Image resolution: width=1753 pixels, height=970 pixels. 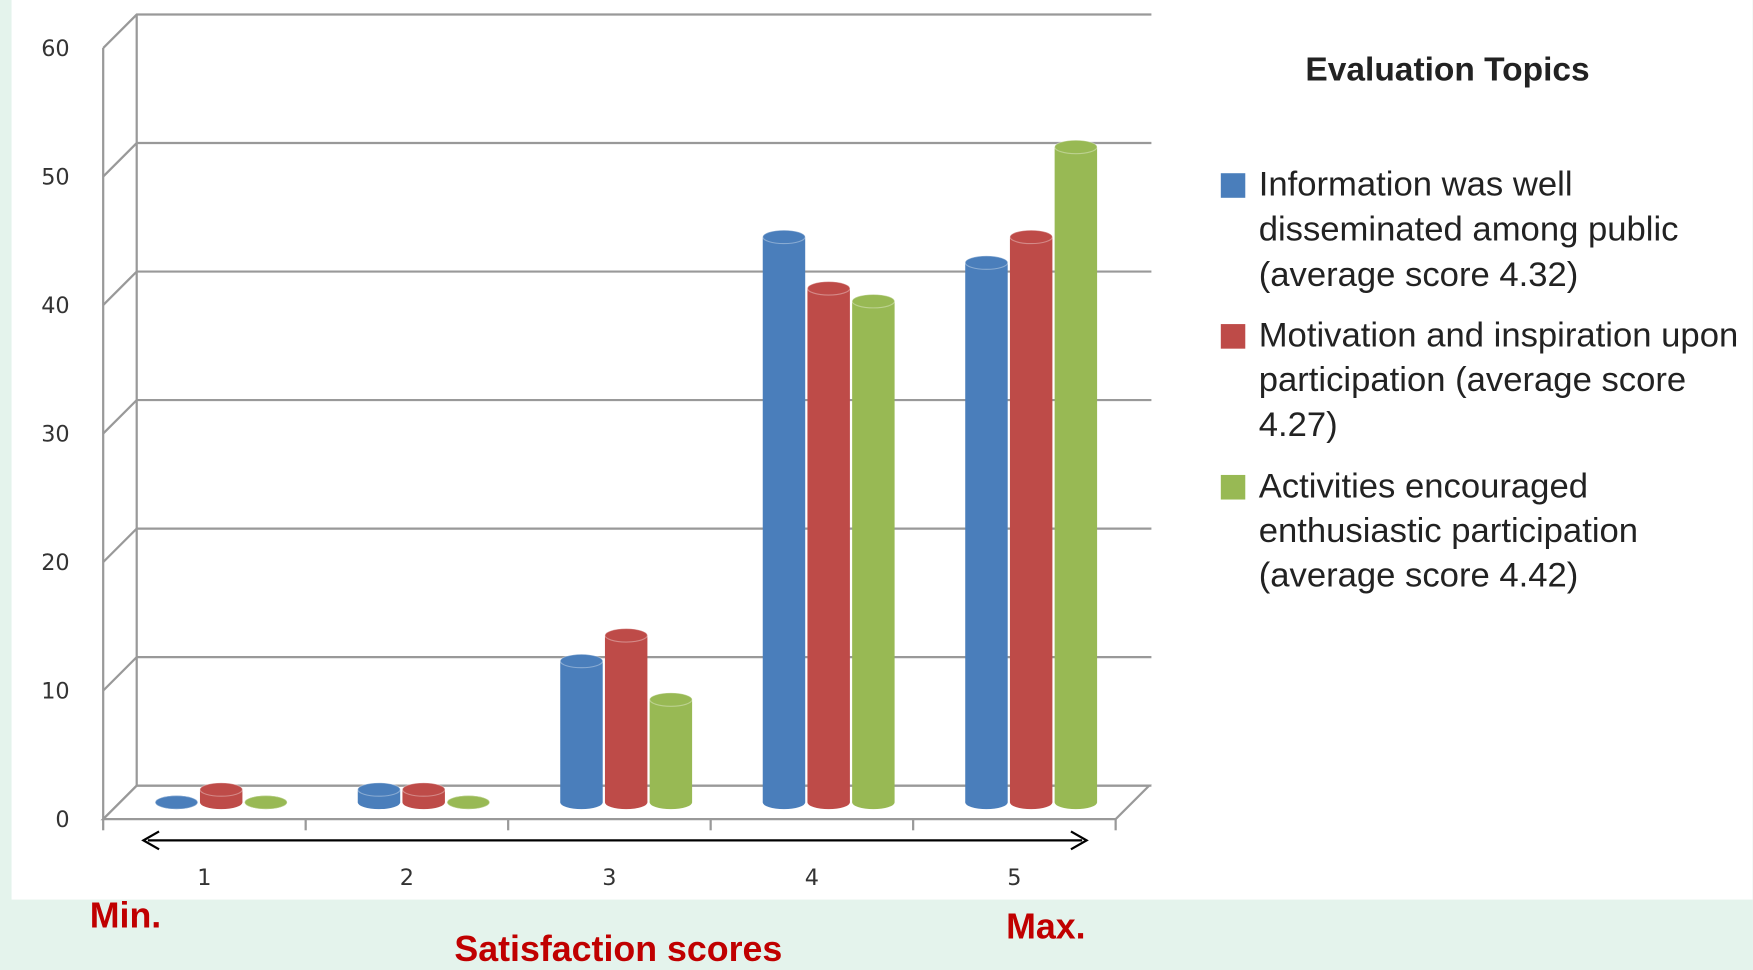 I want to click on y-tick-label: 0, so click(x=62, y=820).